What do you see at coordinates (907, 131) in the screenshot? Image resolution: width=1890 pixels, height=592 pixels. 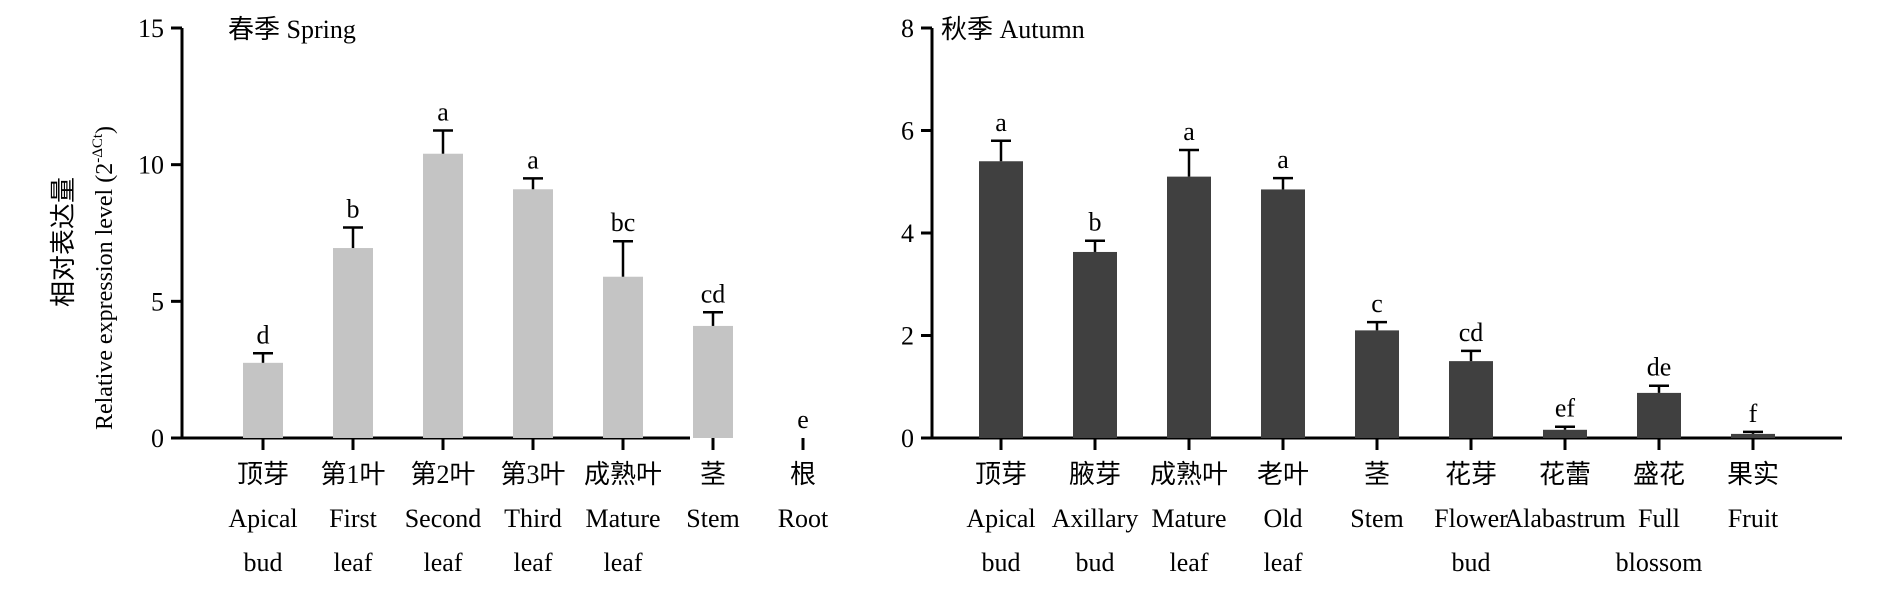 I see `autumn-y-tick-label: 6` at bounding box center [907, 131].